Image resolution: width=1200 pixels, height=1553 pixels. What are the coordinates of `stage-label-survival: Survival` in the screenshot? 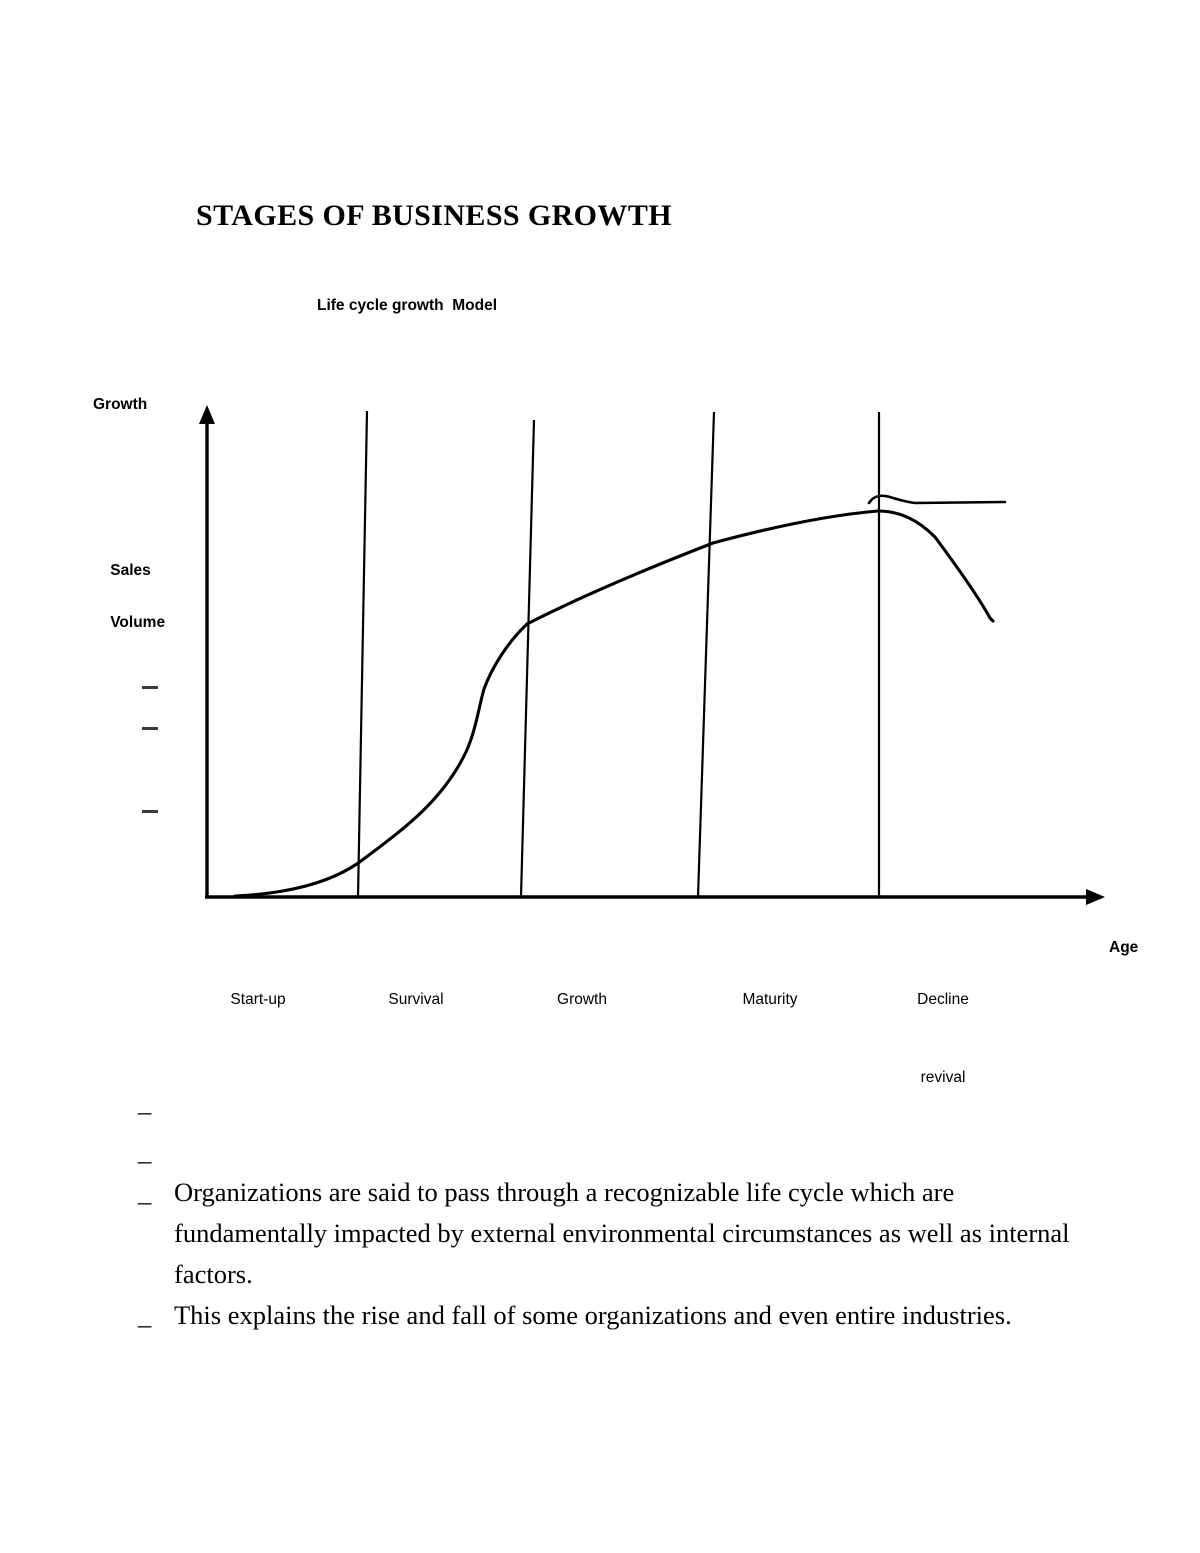 It's located at (415, 1000).